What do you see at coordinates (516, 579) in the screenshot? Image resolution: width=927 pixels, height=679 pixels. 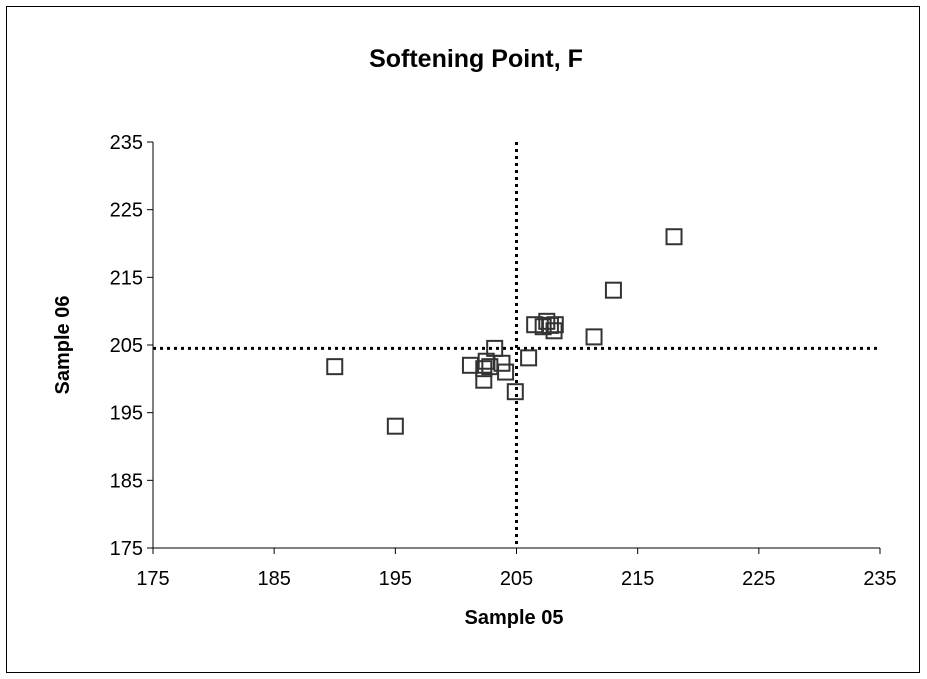 I see `x-tick-label: 205` at bounding box center [516, 579].